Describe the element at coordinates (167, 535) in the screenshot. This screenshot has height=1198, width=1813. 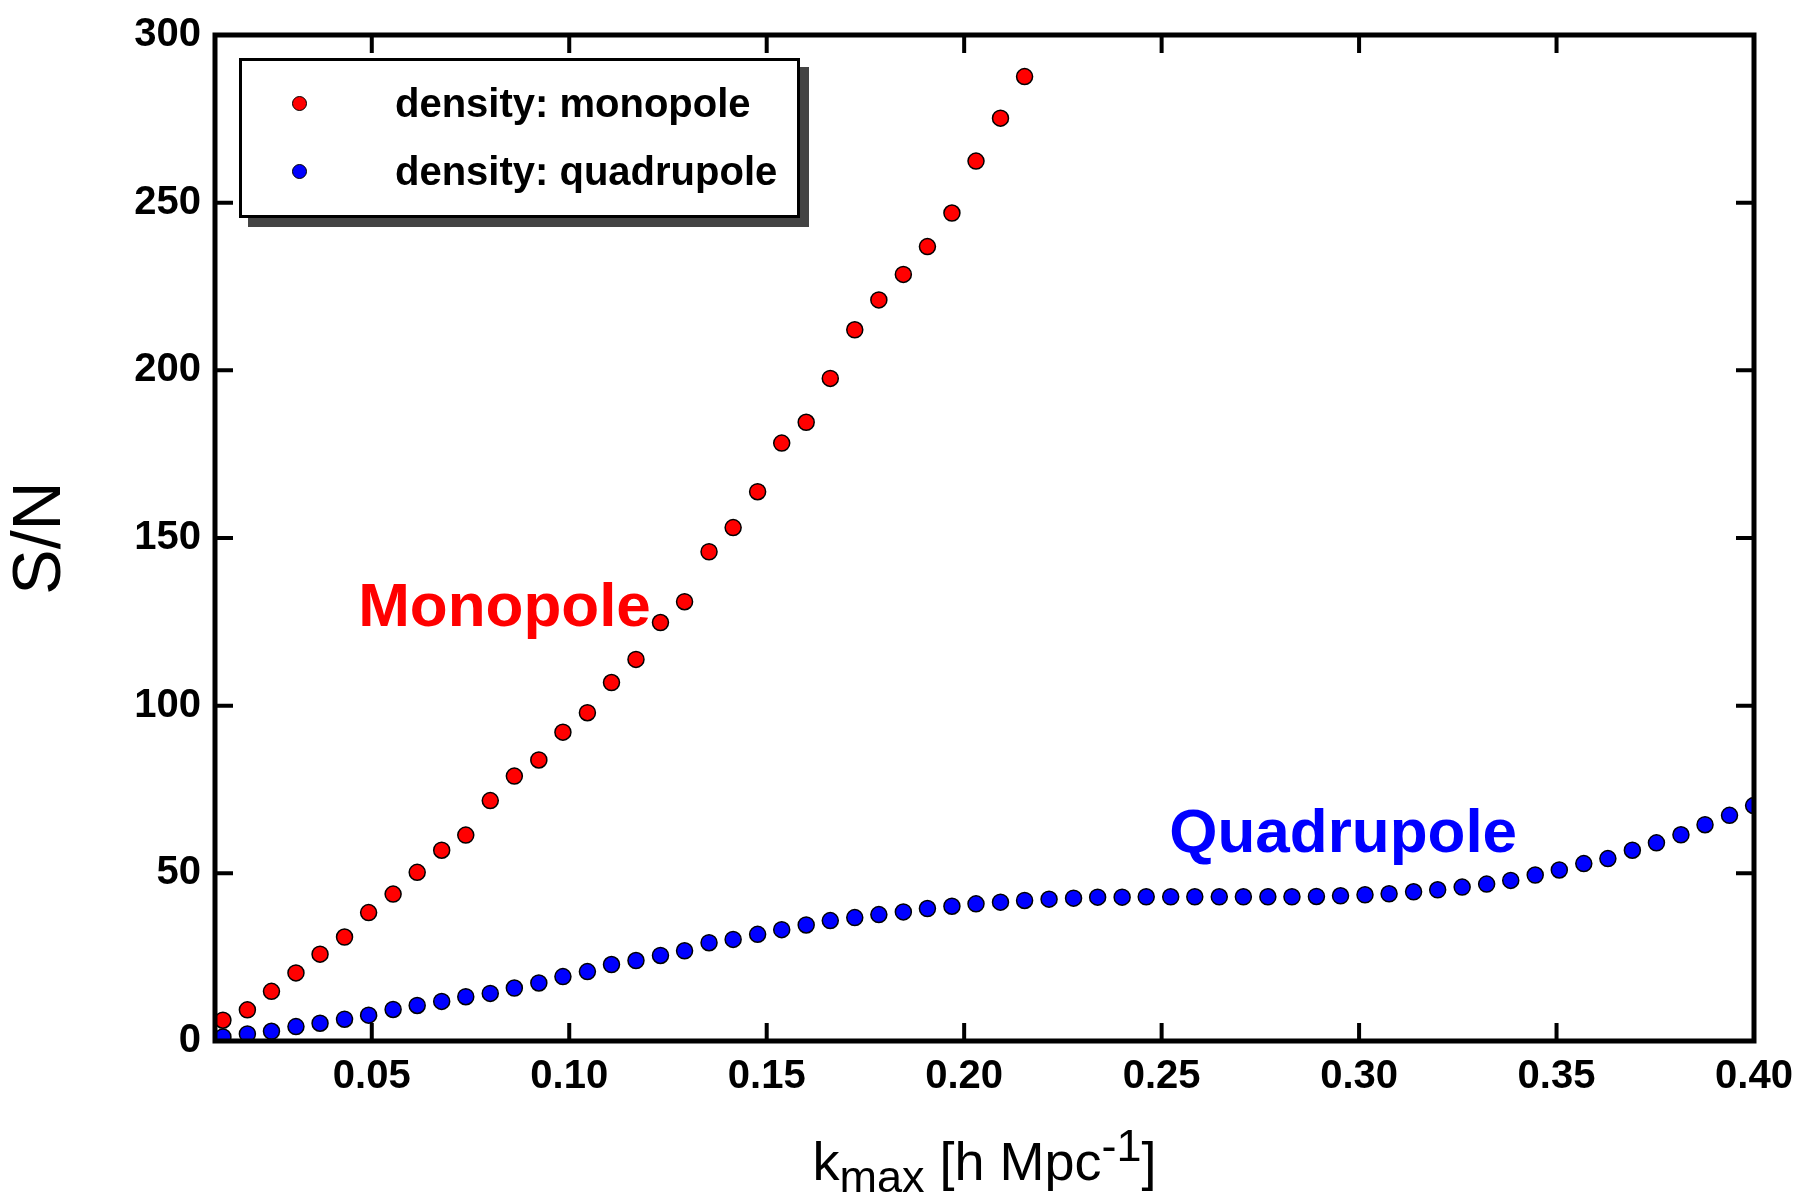
I see `y-tick-label: 150` at that location.